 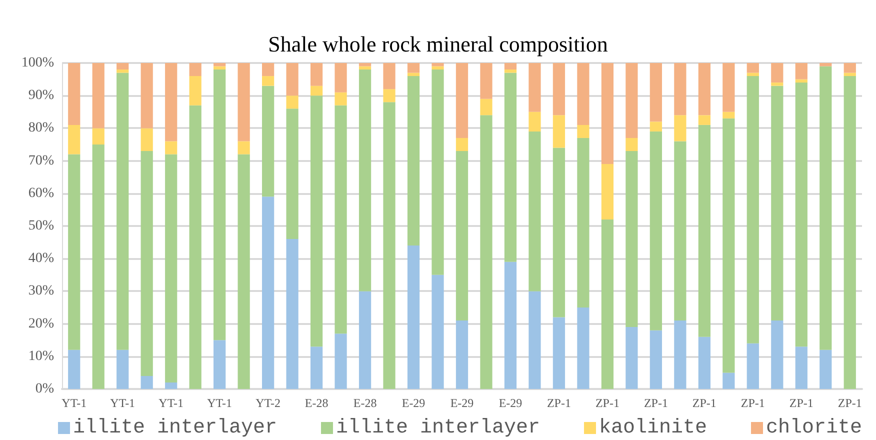 What do you see at coordinates (41, 356) in the screenshot?
I see `y-tick-label: 10%` at bounding box center [41, 356].